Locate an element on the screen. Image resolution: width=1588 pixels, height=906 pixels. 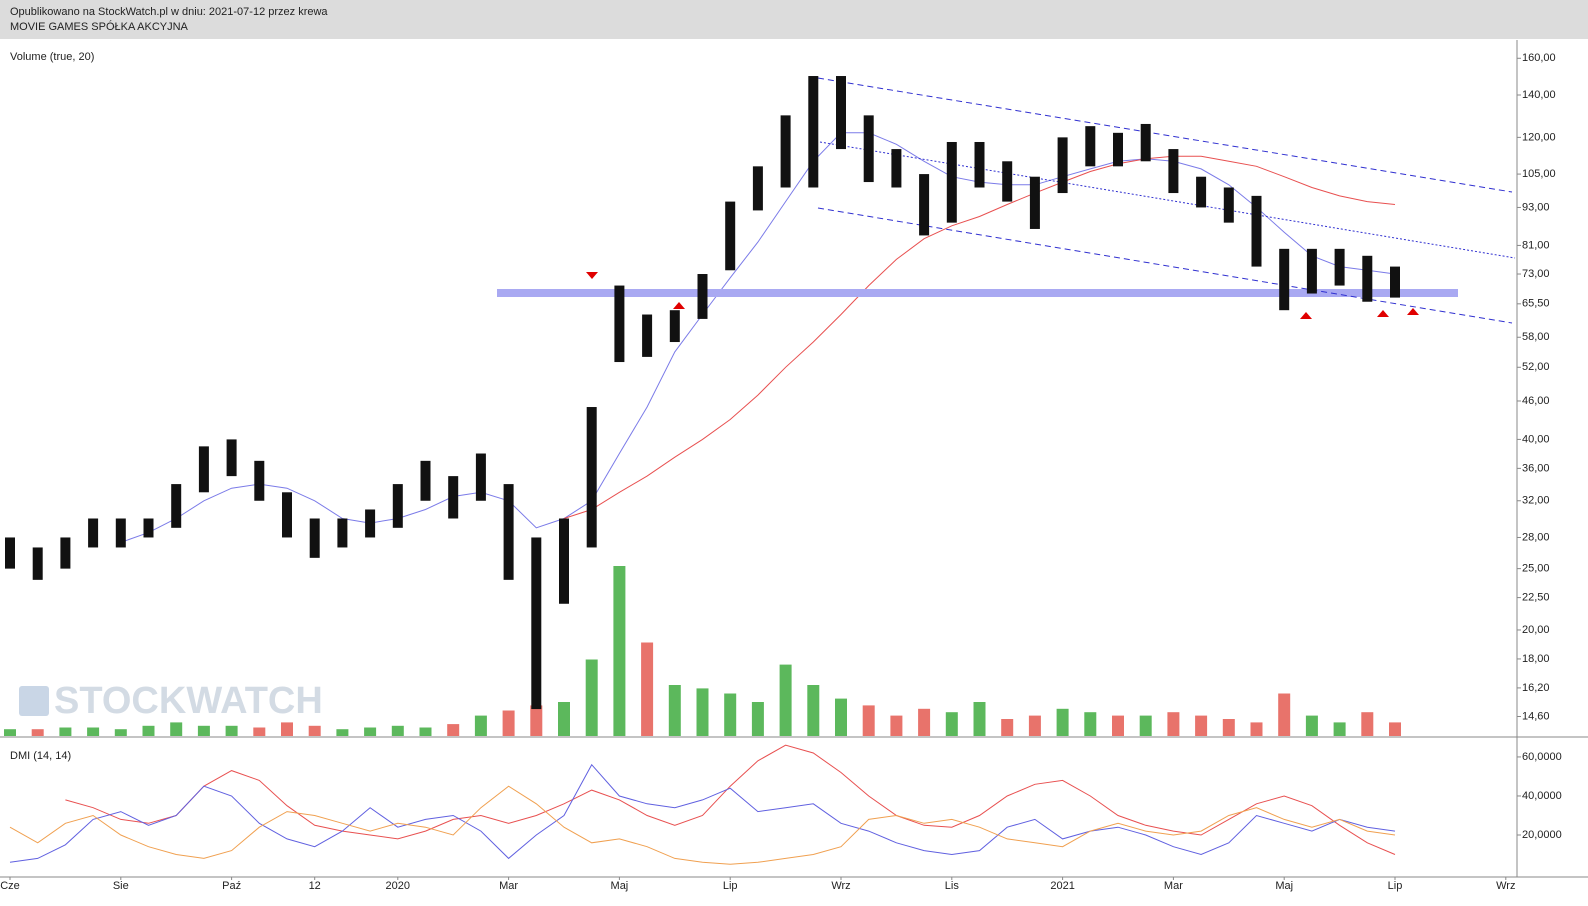
y-tick-label: 18,00 is located at coordinates (1536, 659).